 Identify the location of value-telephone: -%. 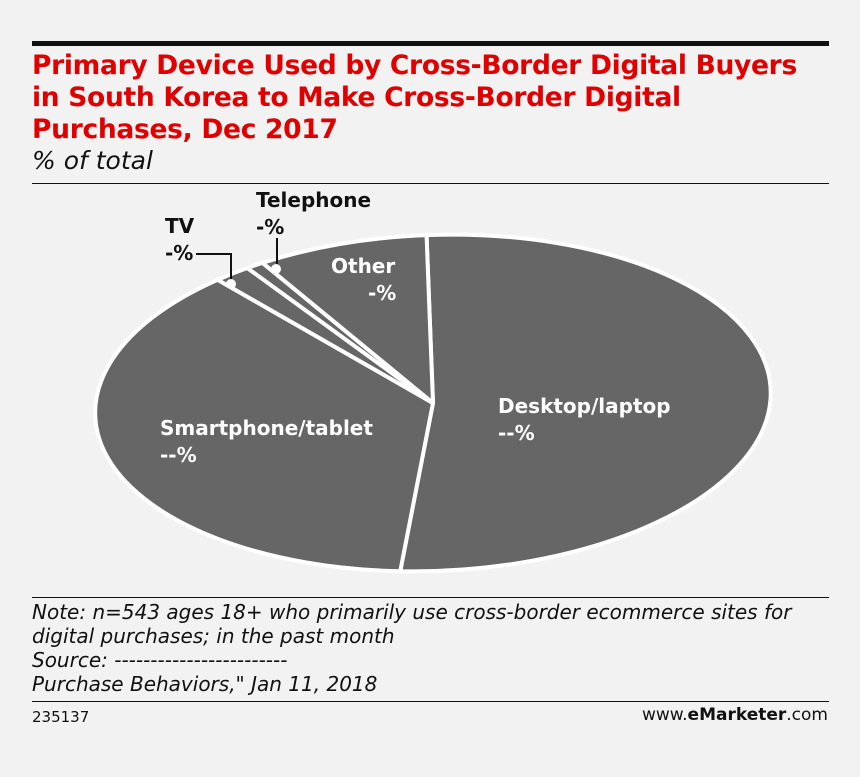
(270, 227).